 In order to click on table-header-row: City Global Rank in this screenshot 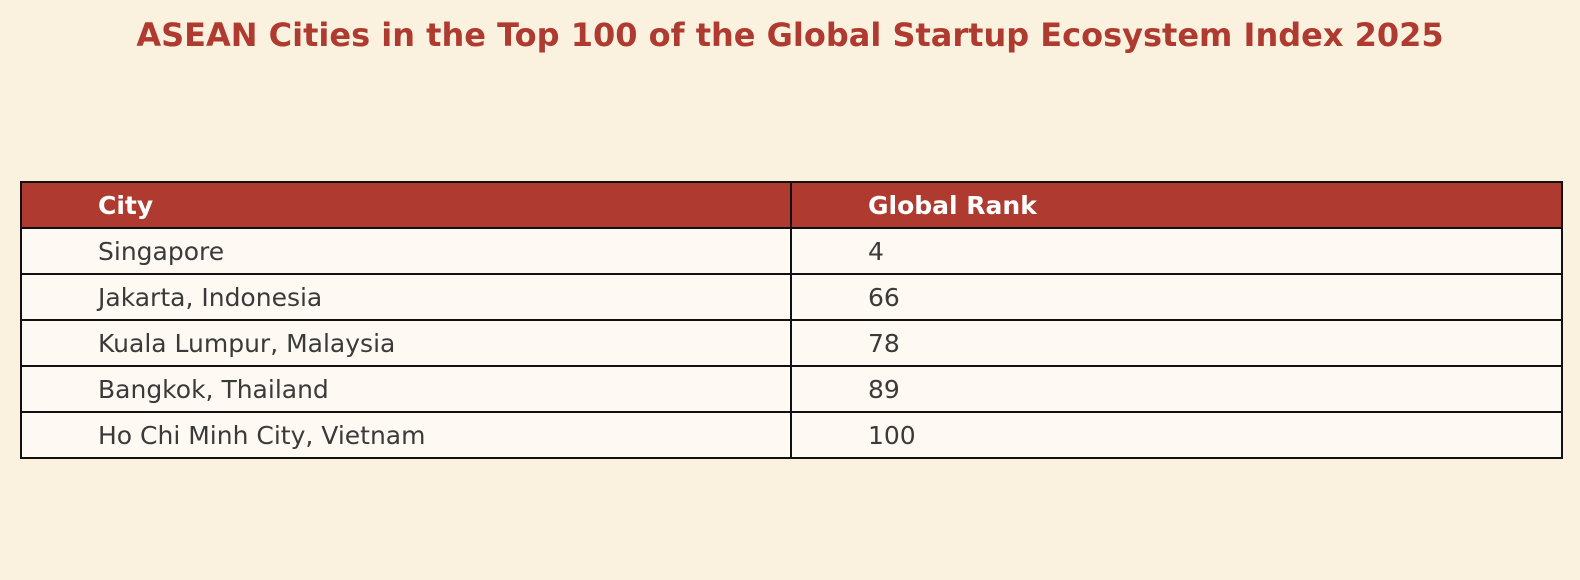, I will do `click(791, 205)`.